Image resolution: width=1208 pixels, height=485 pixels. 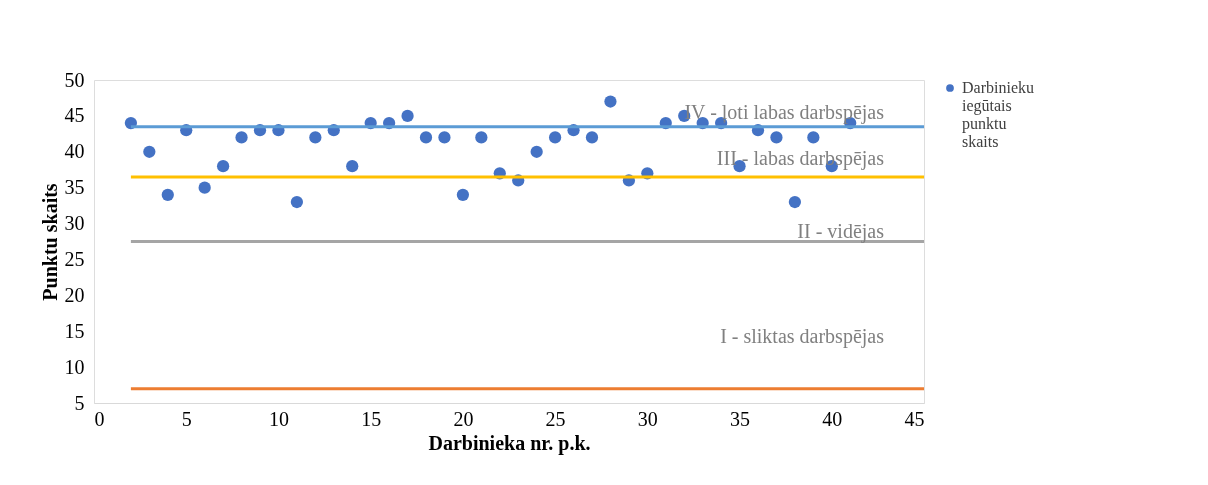 I want to click on x-tick-label: 40, so click(x=832, y=418).